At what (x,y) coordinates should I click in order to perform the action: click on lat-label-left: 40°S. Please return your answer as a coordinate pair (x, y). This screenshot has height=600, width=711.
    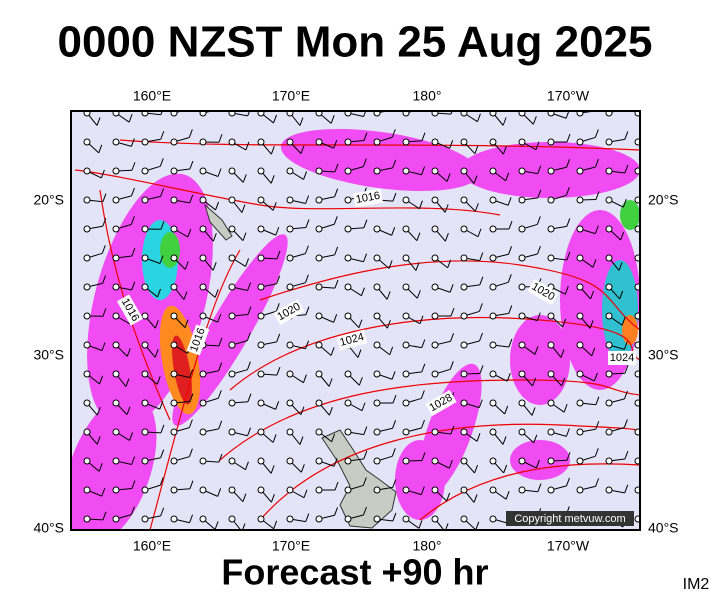
    Looking at the image, I should click on (48, 528).